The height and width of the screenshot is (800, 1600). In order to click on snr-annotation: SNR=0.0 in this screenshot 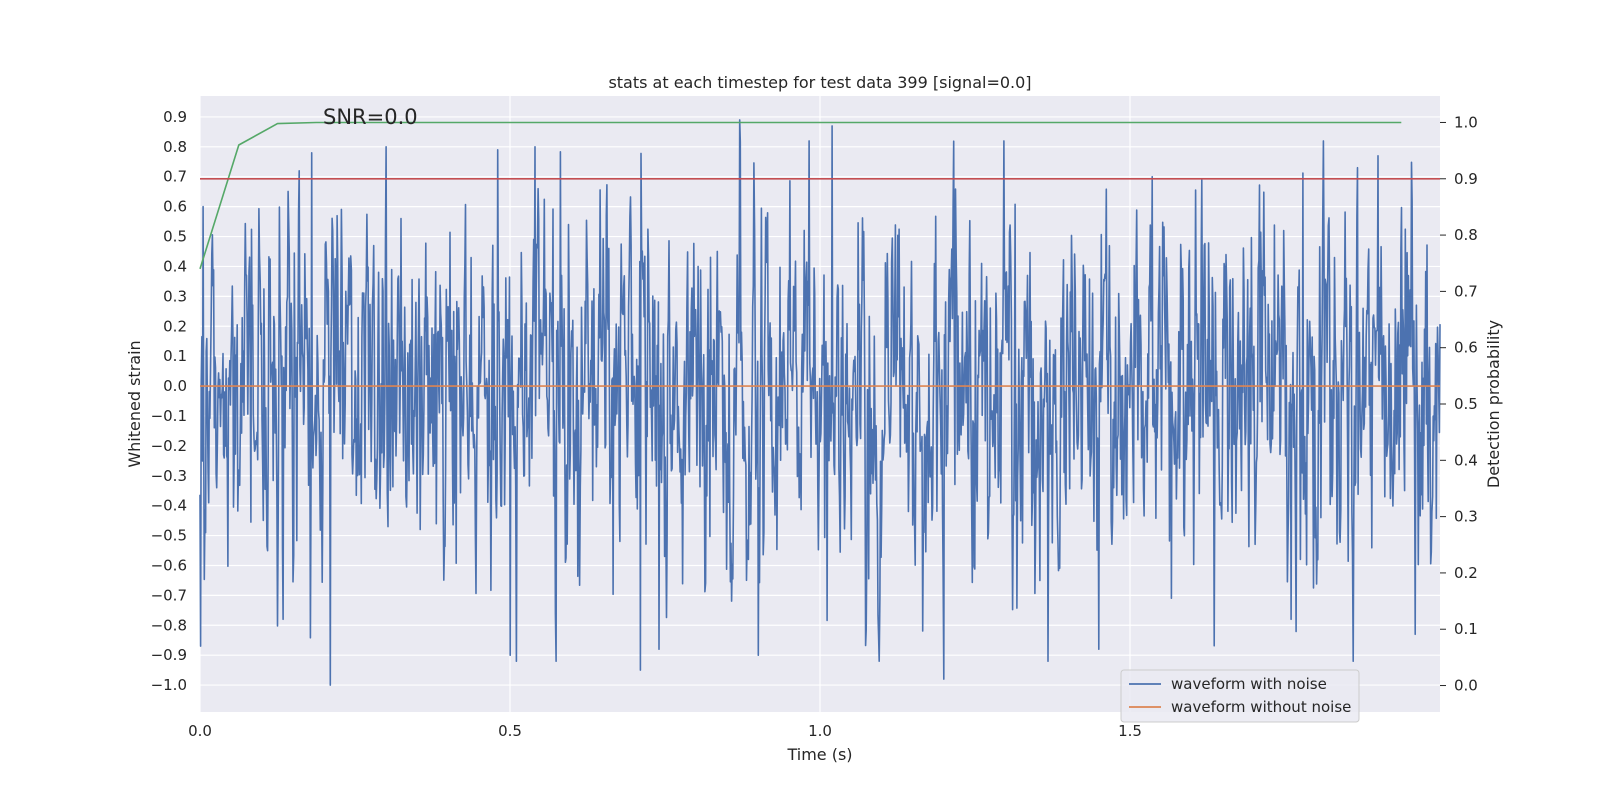, I will do `click(370, 117)`.